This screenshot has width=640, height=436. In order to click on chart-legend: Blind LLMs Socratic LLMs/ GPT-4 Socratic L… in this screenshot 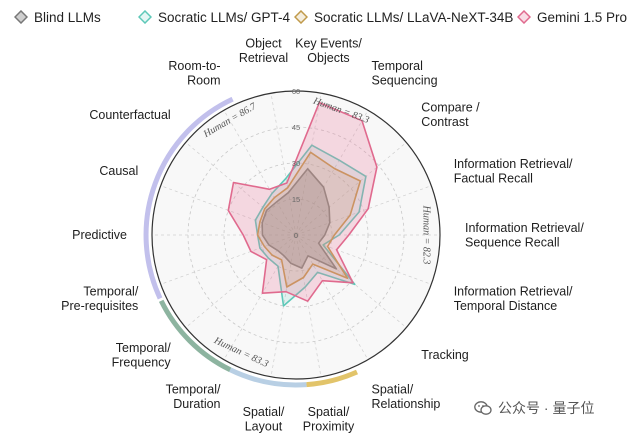, I will do `click(320, 17)`.